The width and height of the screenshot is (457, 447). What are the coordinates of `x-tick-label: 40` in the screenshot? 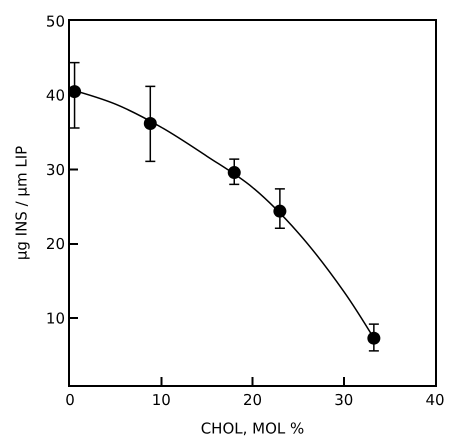 It's located at (435, 400).